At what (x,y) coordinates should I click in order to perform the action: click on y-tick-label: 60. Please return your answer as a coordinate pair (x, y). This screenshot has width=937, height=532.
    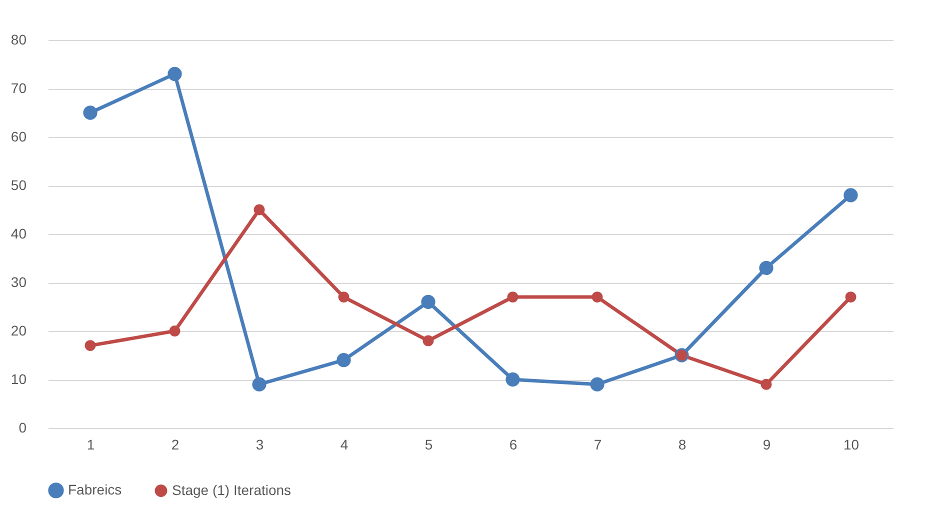
    Looking at the image, I should click on (18, 136).